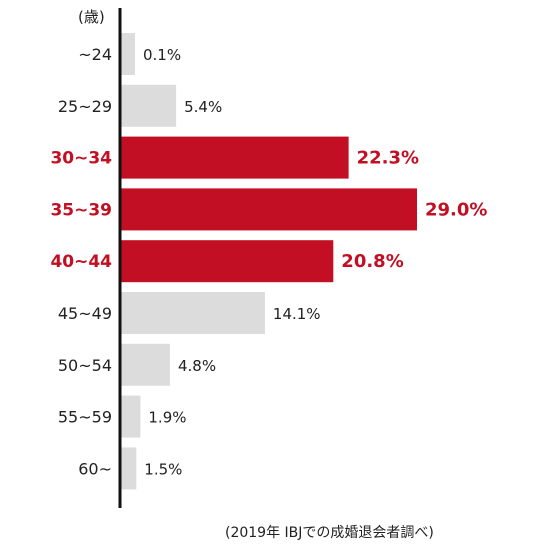 The height and width of the screenshot is (550, 540). I want to click on value-label: 22.3%, so click(388, 158).